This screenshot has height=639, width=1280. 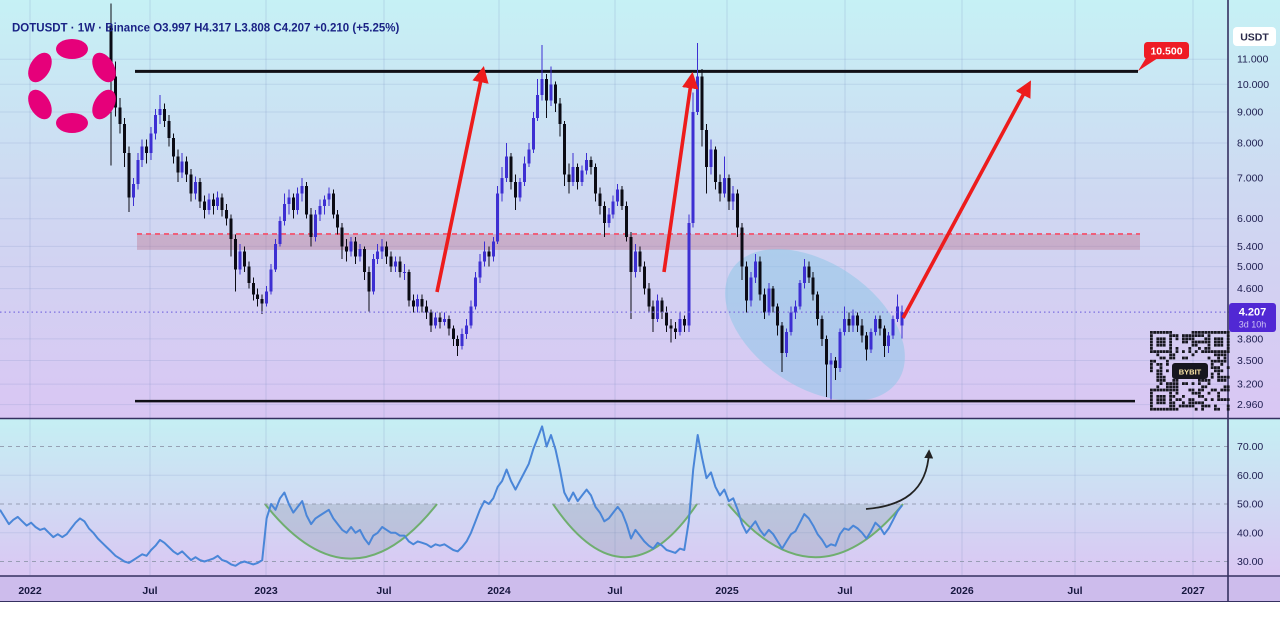 I want to click on supply-zone-fill, so click(x=638, y=242).